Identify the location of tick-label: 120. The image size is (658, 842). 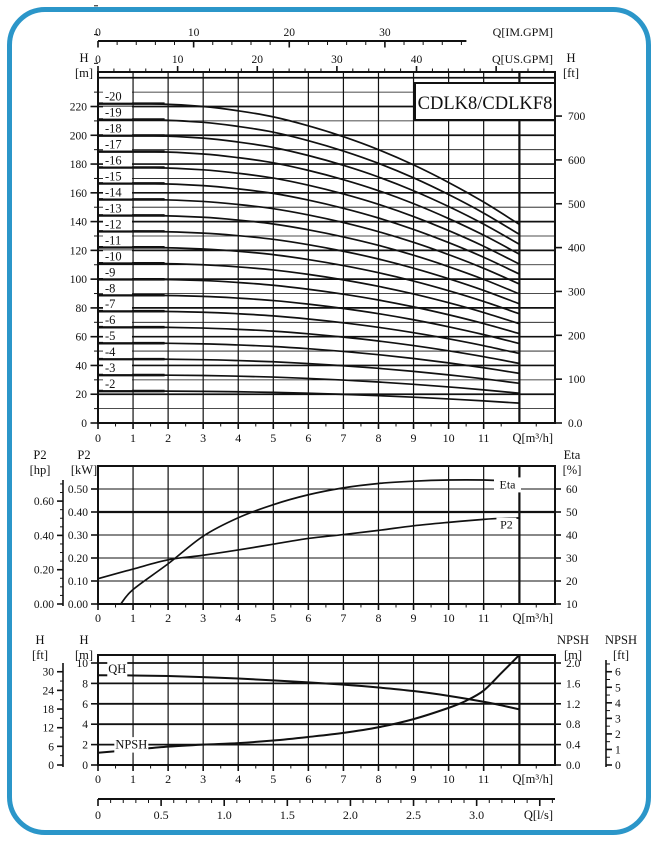
(79, 251).